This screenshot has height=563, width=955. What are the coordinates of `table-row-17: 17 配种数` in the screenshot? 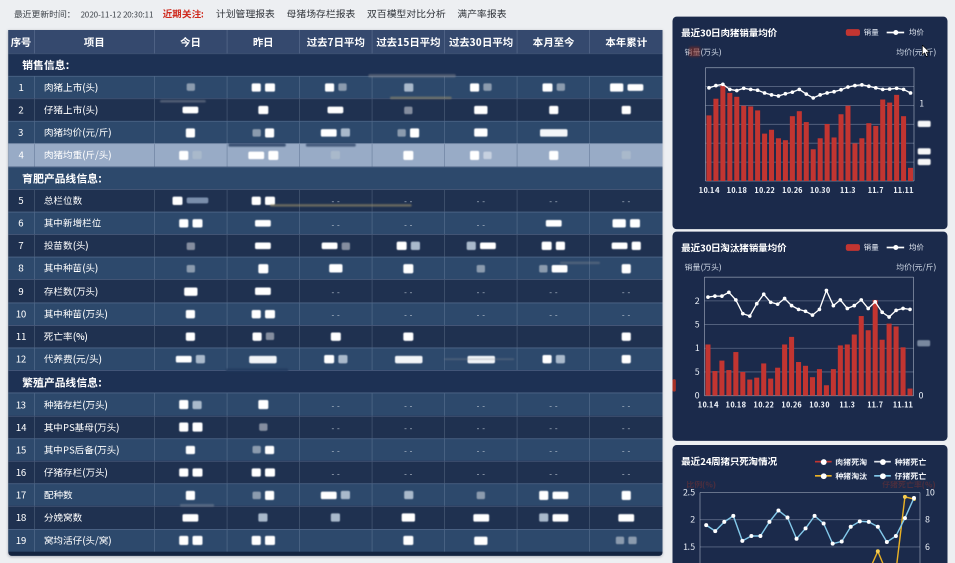 It's located at (335, 495).